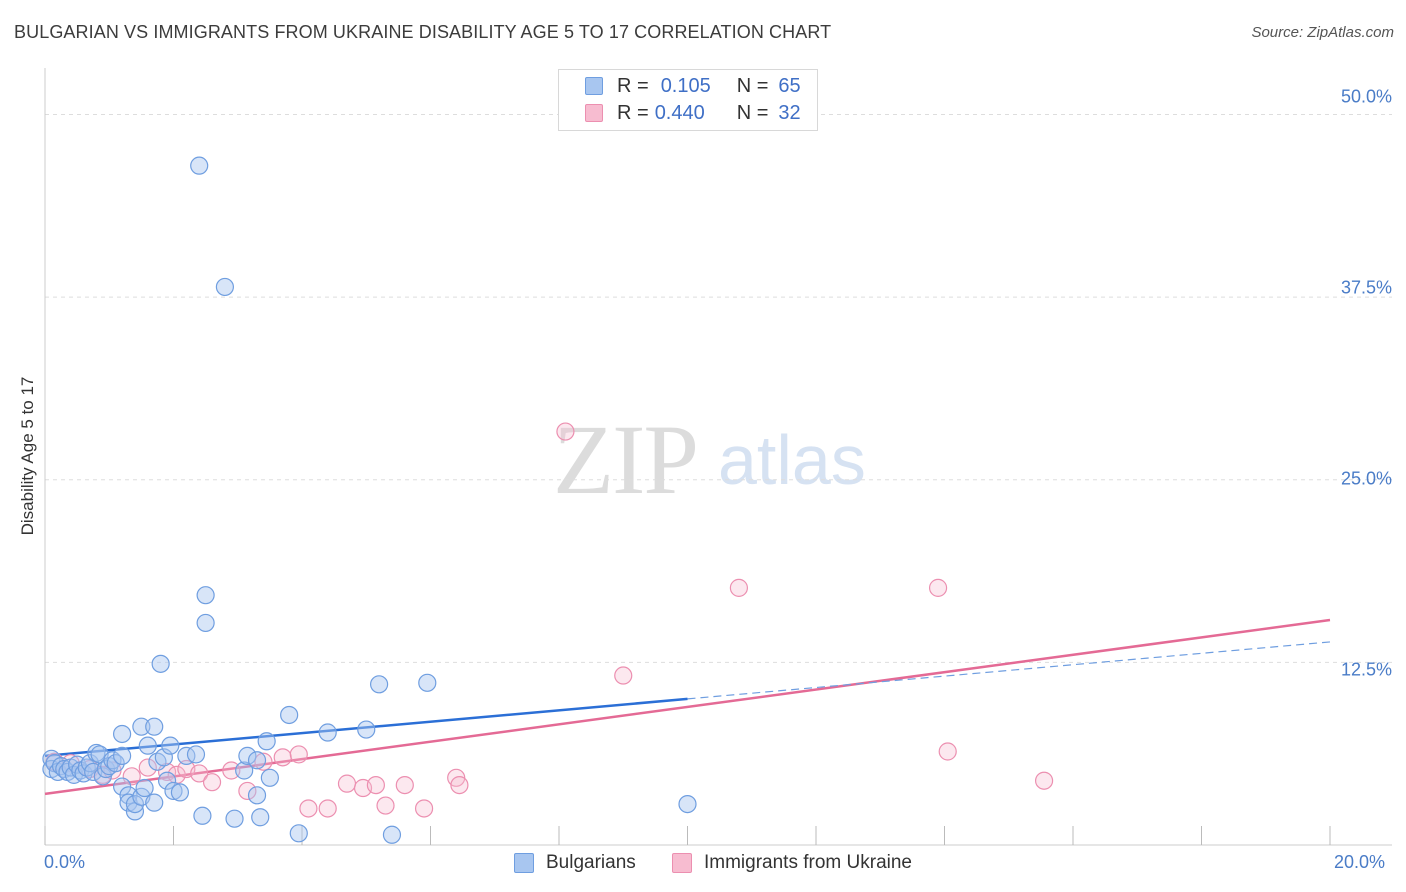  Describe the element at coordinates (524, 863) in the screenshot. I see `bottom-legend-swatch-blue` at that location.